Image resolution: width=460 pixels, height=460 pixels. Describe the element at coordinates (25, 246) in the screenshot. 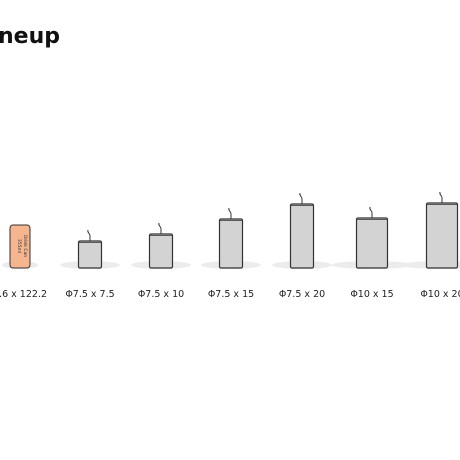

I see `can-print: Drink Can` at that location.